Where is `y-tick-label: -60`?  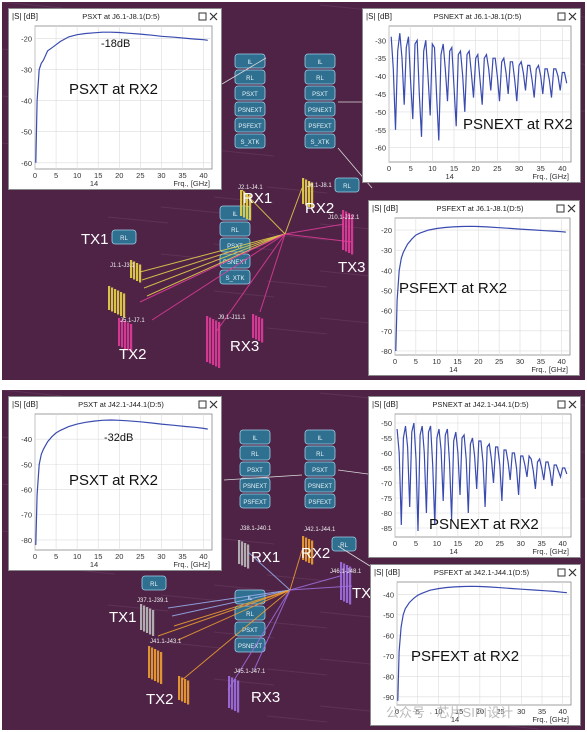
y-tick-label: -60 is located at coordinates (26, 490).